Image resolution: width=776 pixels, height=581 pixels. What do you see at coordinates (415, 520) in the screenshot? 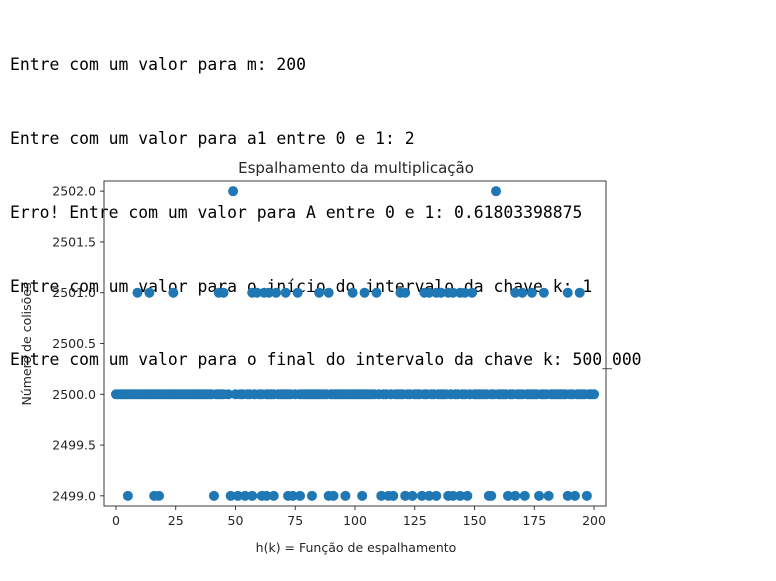
I see `x-tick-label: 125` at bounding box center [415, 520].